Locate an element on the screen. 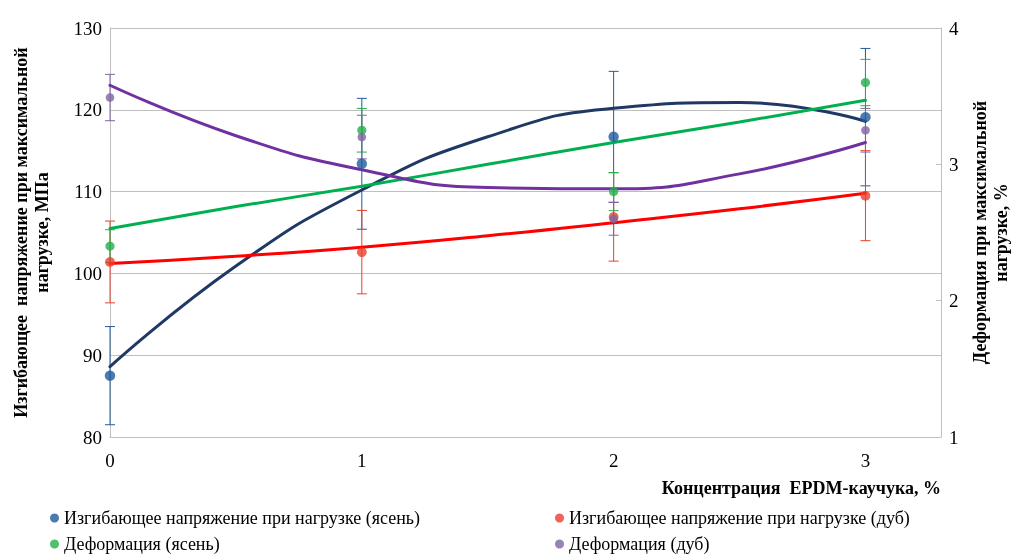  y-axis-title: Изгибающее напряжение при максимальной нагрузке, МПа is located at coordinates (31, 232).